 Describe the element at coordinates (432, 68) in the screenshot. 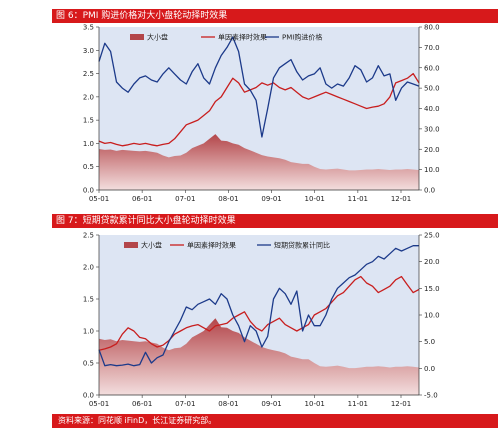

I see `right-axis-tick-label: 60.0` at that location.